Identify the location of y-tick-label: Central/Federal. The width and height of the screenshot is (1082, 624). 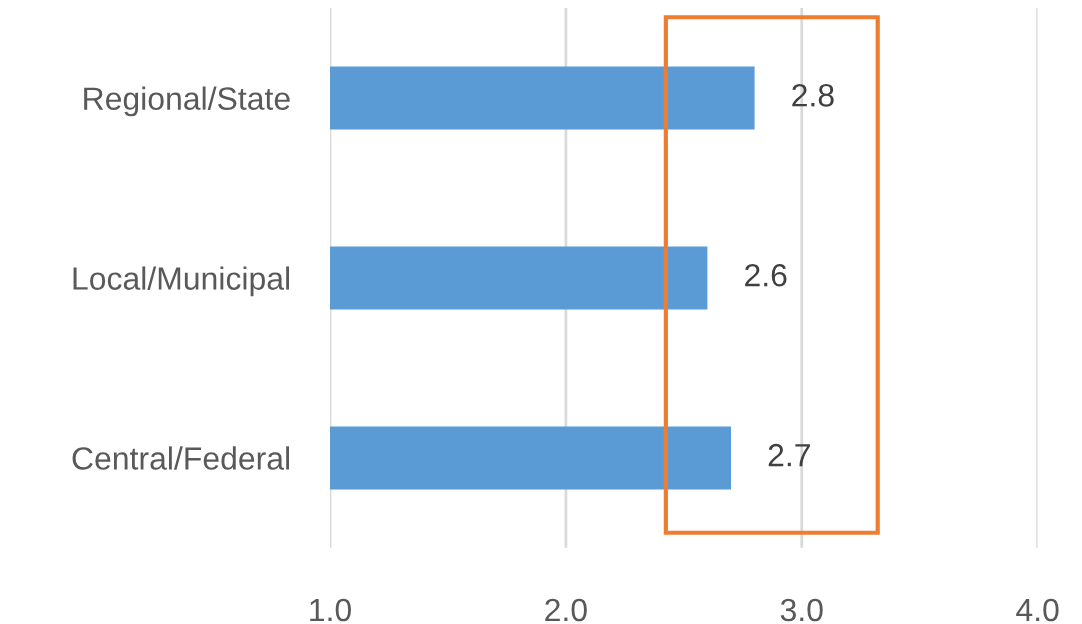
(180, 458).